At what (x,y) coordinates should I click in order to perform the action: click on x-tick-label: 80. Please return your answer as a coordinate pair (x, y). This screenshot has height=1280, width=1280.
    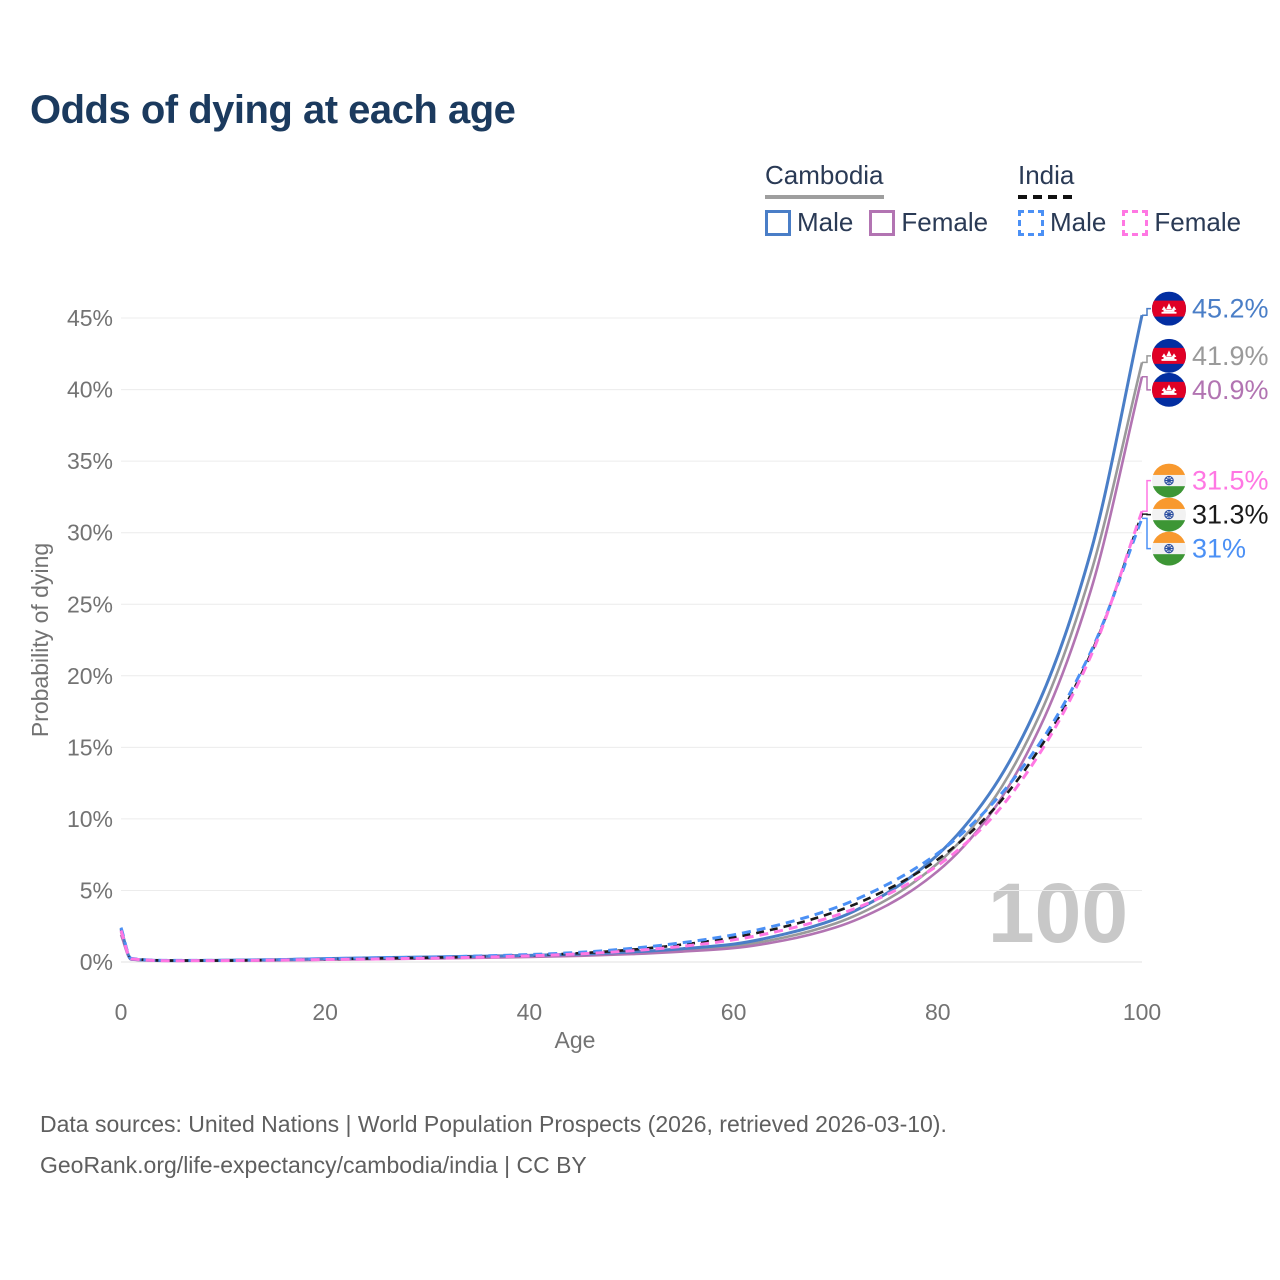
    Looking at the image, I should click on (938, 1012).